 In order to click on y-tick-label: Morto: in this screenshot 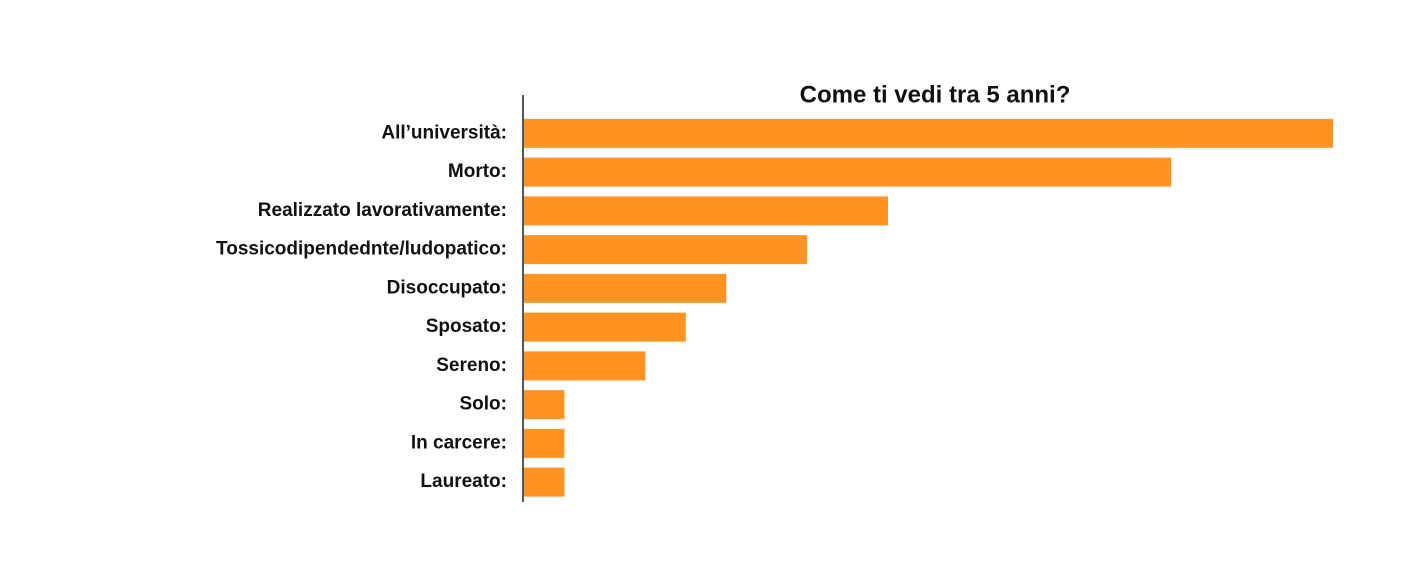, I will do `click(477, 171)`.